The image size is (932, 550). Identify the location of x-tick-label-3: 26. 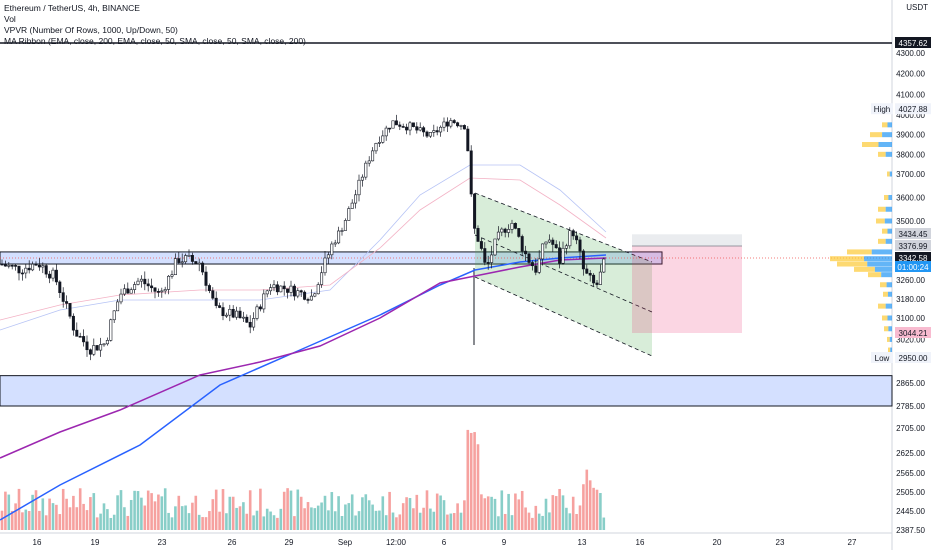
(232, 542).